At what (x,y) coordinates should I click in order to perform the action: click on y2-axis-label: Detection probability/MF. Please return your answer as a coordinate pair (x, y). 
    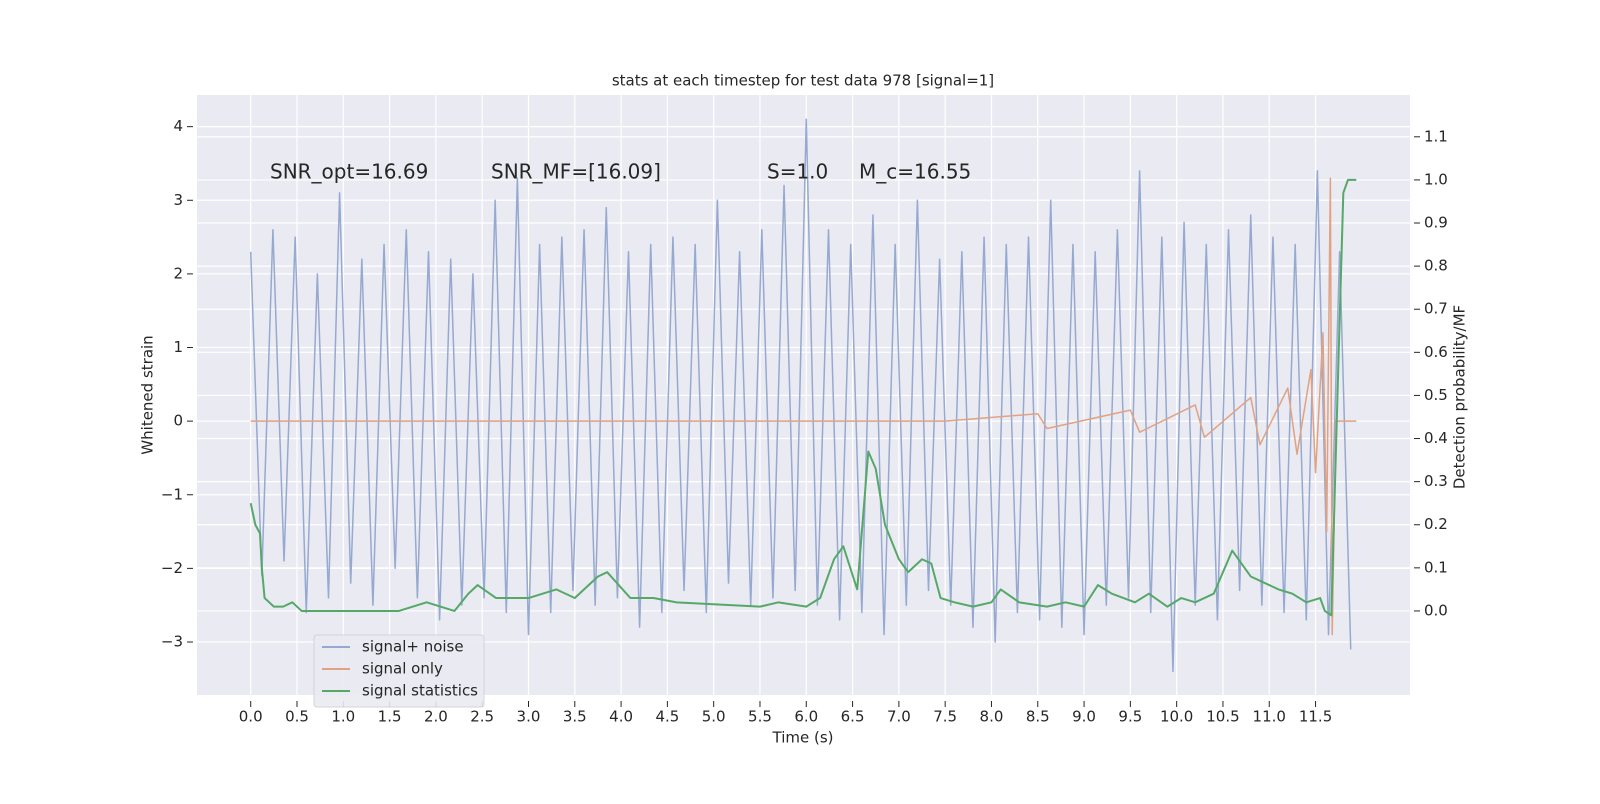
    Looking at the image, I should click on (1460, 397).